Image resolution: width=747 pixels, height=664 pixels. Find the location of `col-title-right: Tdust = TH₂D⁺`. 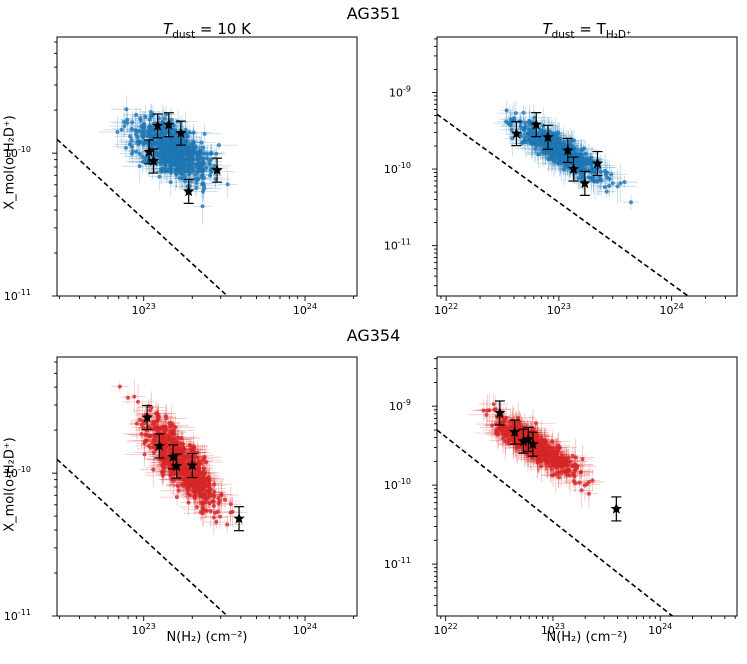

col-title-right: Tdust = TH₂D⁺ is located at coordinates (587, 30).